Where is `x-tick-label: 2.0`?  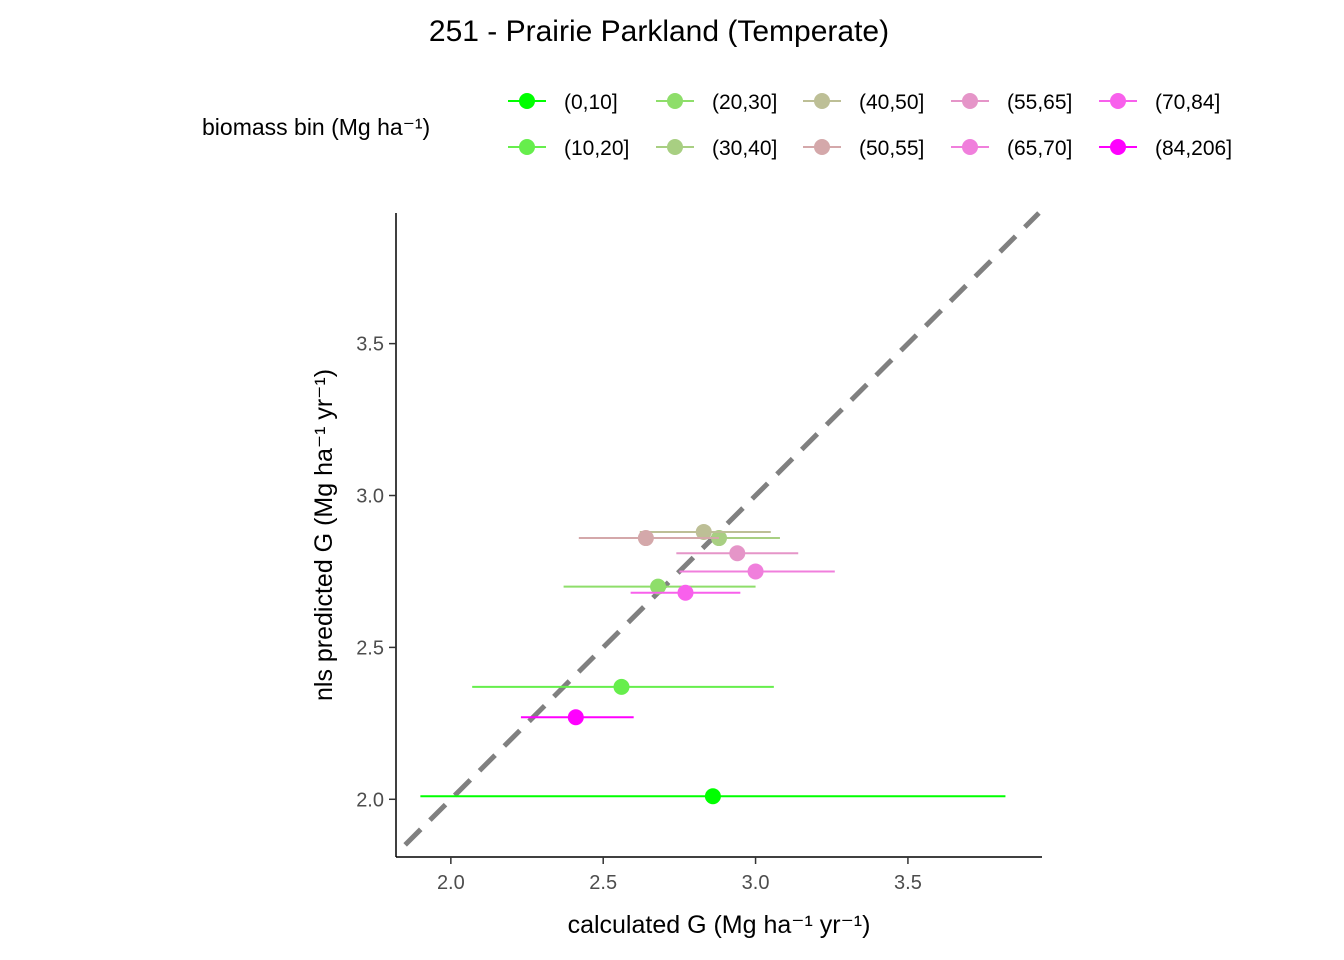 x-tick-label: 2.0 is located at coordinates (451, 883).